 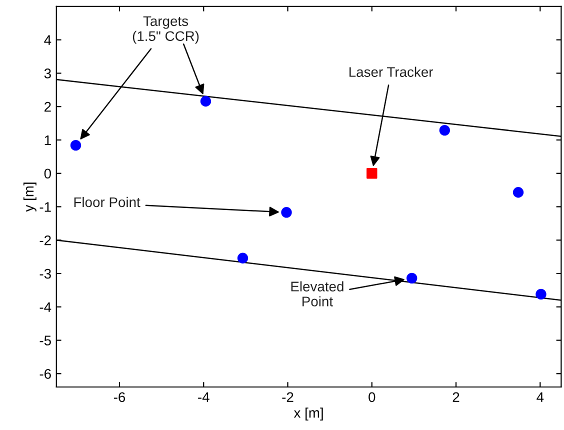 What do you see at coordinates (46, 307) in the screenshot?
I see `y-tick-label: -4` at bounding box center [46, 307].